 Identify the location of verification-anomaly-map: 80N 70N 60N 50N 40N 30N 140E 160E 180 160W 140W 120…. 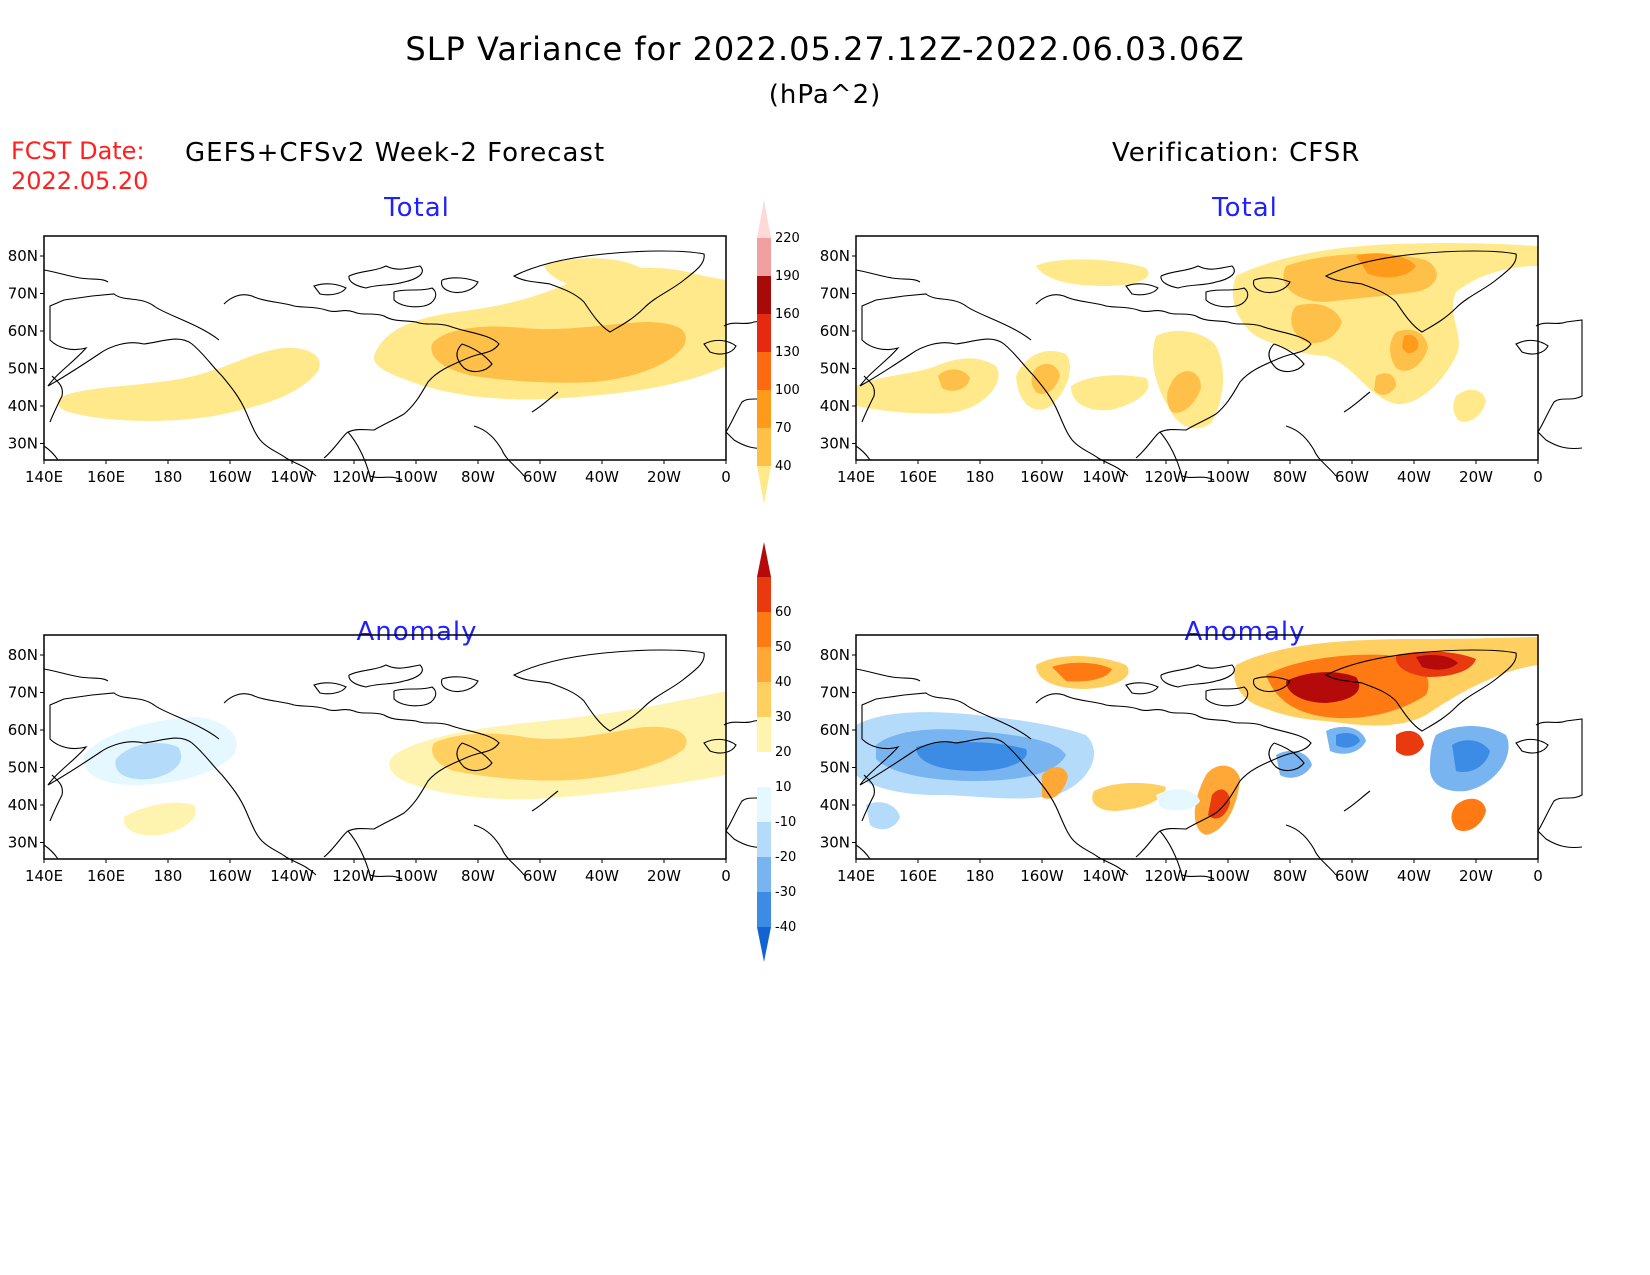
(1201, 759).